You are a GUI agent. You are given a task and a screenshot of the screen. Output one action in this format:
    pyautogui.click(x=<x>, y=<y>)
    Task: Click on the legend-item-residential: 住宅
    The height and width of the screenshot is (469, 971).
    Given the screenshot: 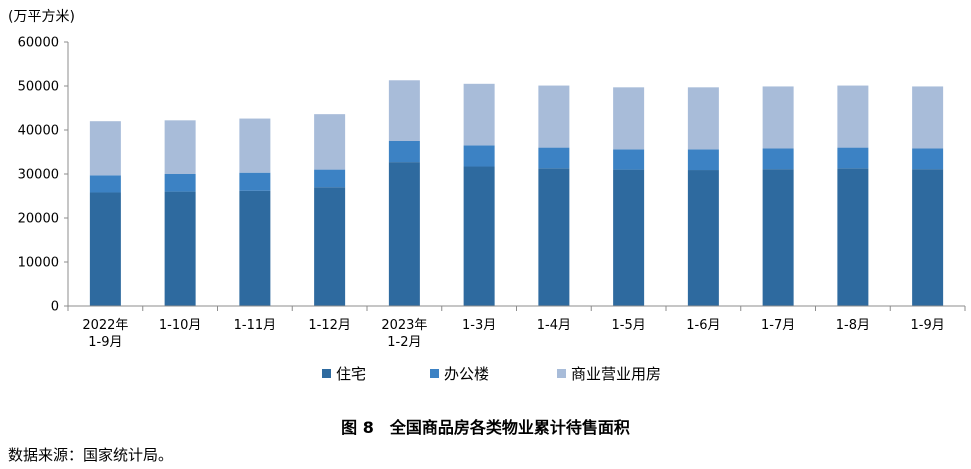 What is the action you would take?
    pyautogui.click(x=344, y=373)
    